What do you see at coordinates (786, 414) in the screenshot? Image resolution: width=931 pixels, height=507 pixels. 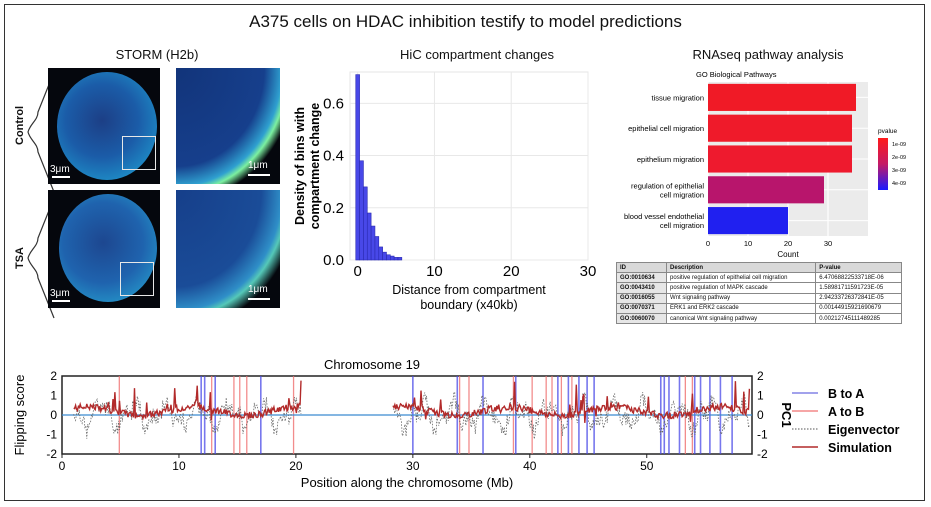 I see `y-axis-label-right: PC1` at bounding box center [786, 414].